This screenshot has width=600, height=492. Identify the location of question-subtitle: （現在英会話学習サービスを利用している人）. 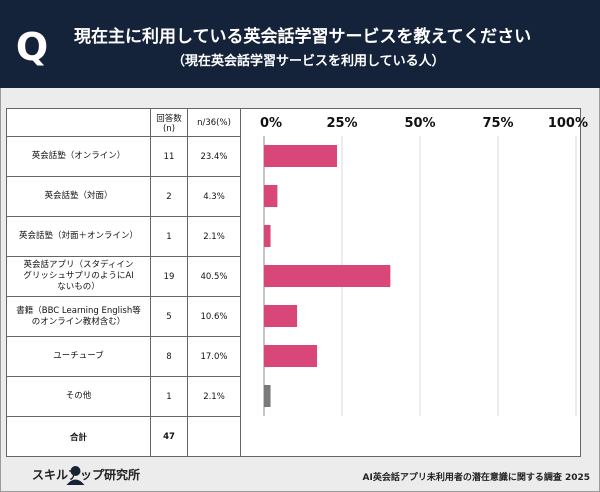
(308, 61).